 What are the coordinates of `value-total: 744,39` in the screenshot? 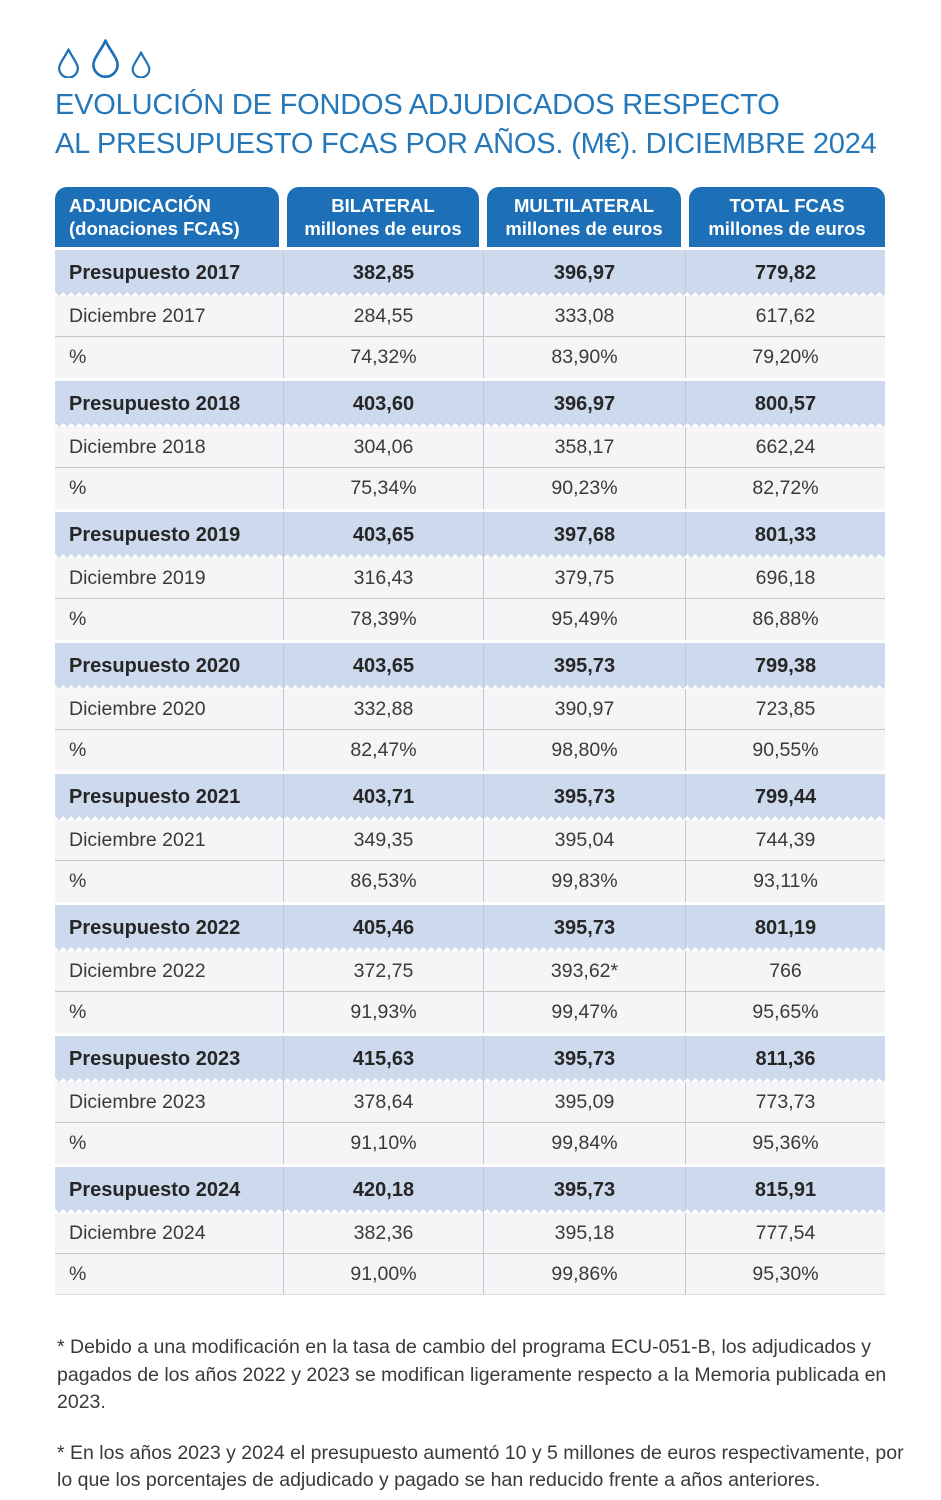 It's located at (785, 840).